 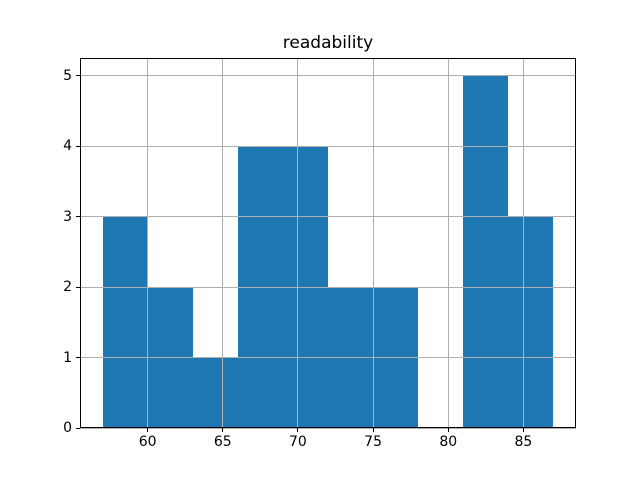 I want to click on y-tick-label: 4, so click(x=67, y=146).